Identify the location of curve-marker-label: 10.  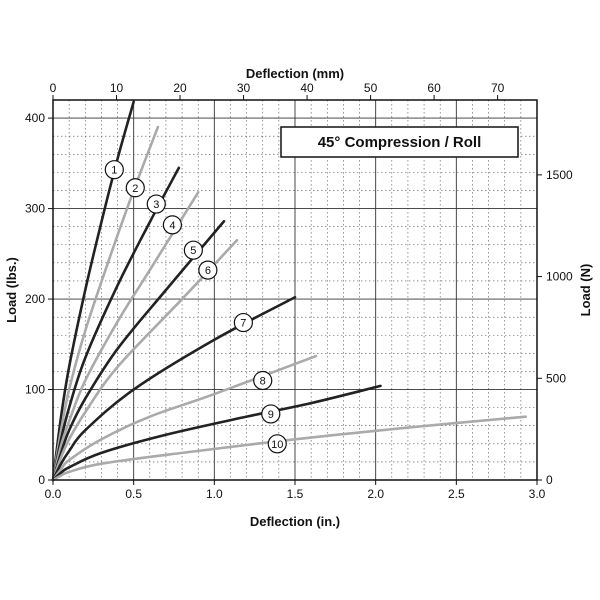
(277, 445).